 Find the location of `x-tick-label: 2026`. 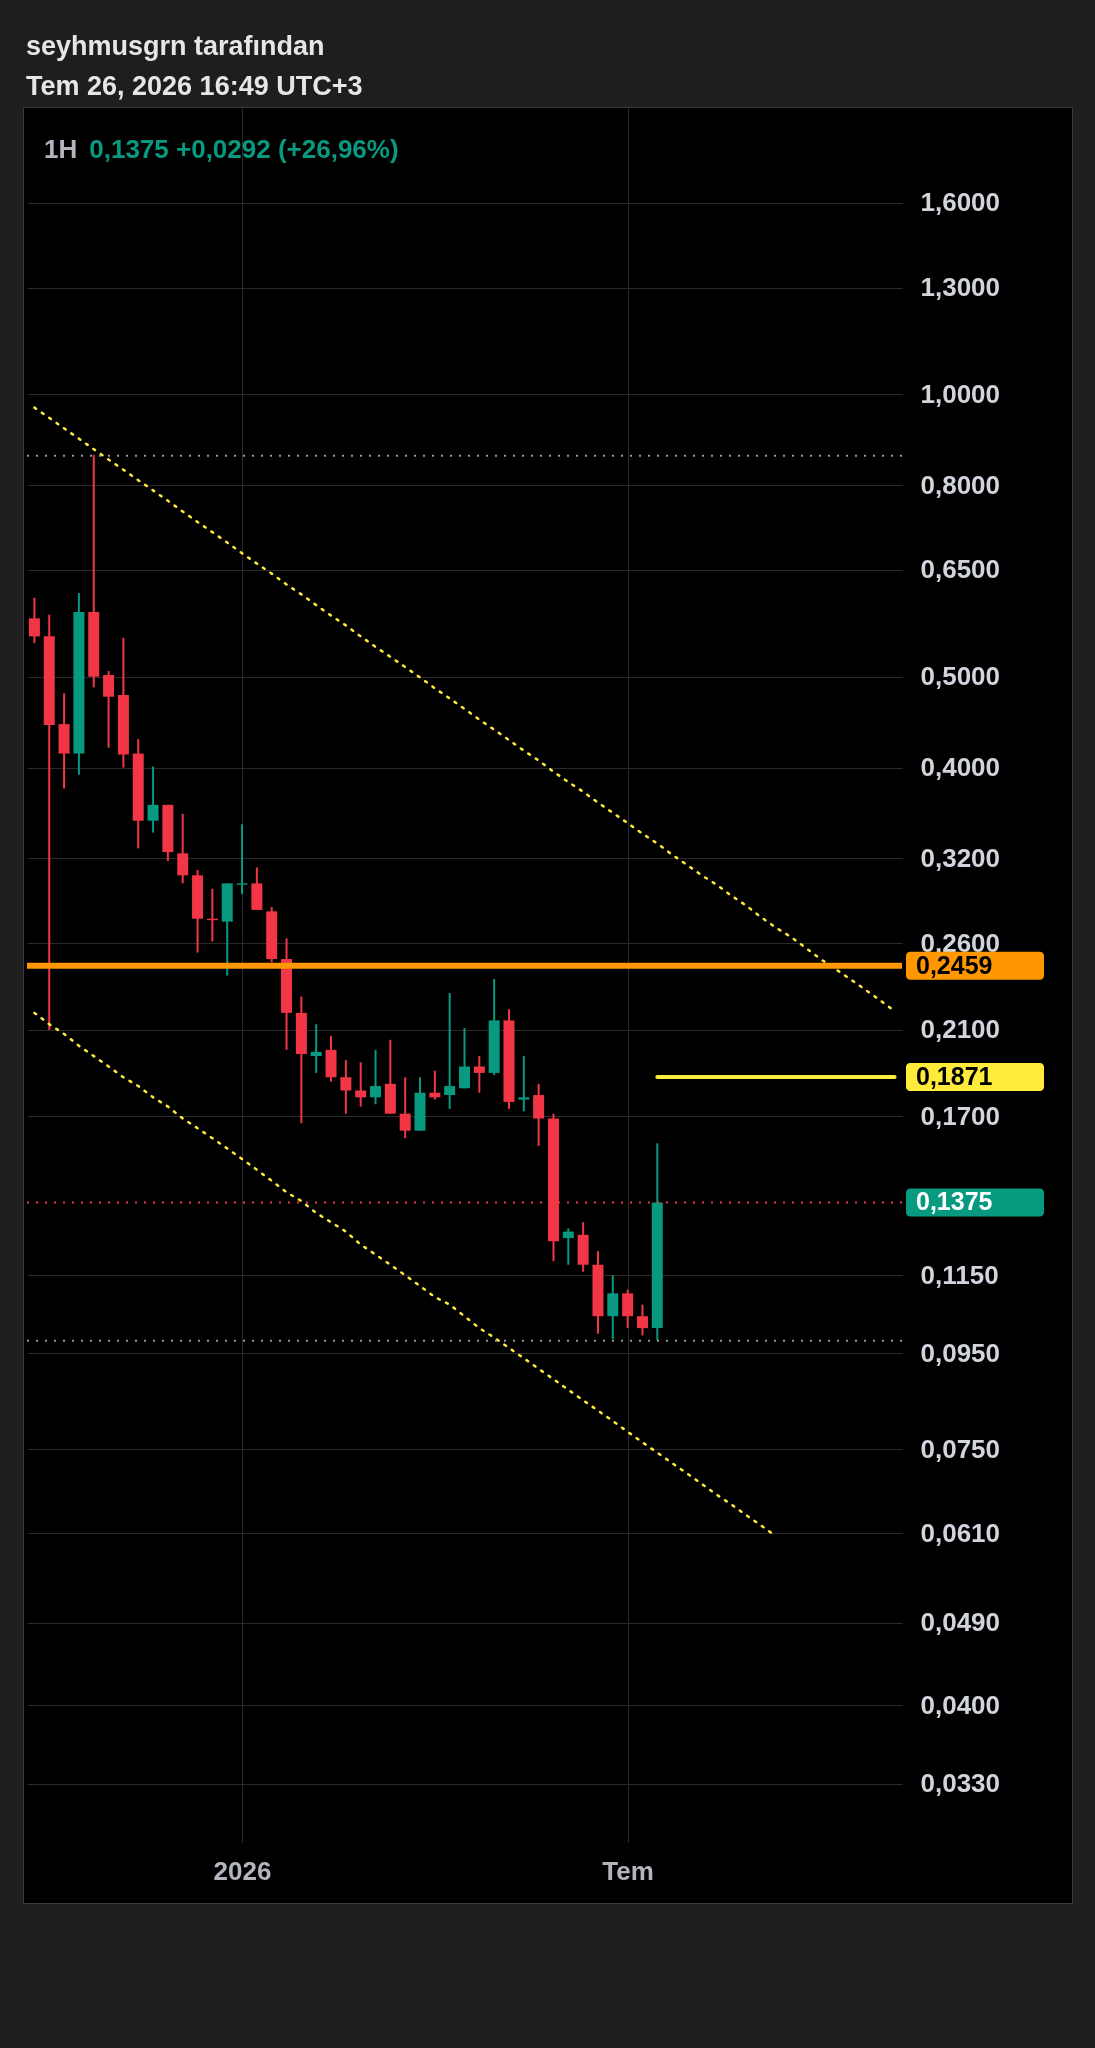

x-tick-label: 2026 is located at coordinates (242, 1870).